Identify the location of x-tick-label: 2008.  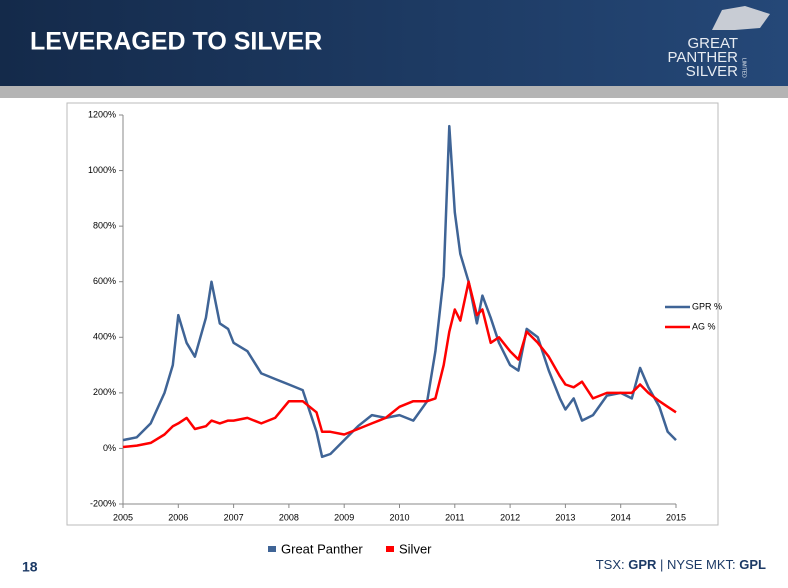
(289, 517).